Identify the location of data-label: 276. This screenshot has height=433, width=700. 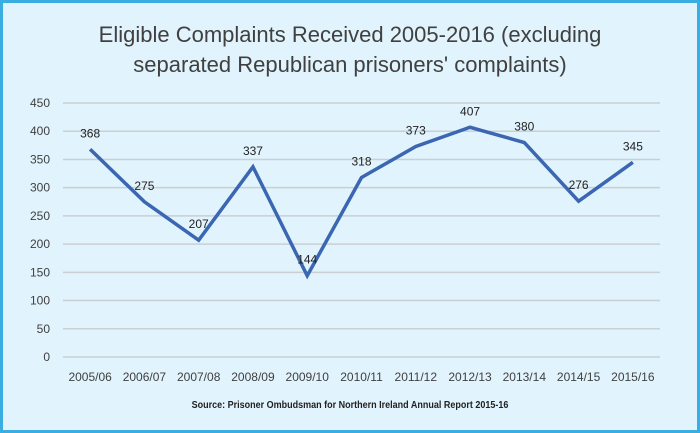
(579, 185).